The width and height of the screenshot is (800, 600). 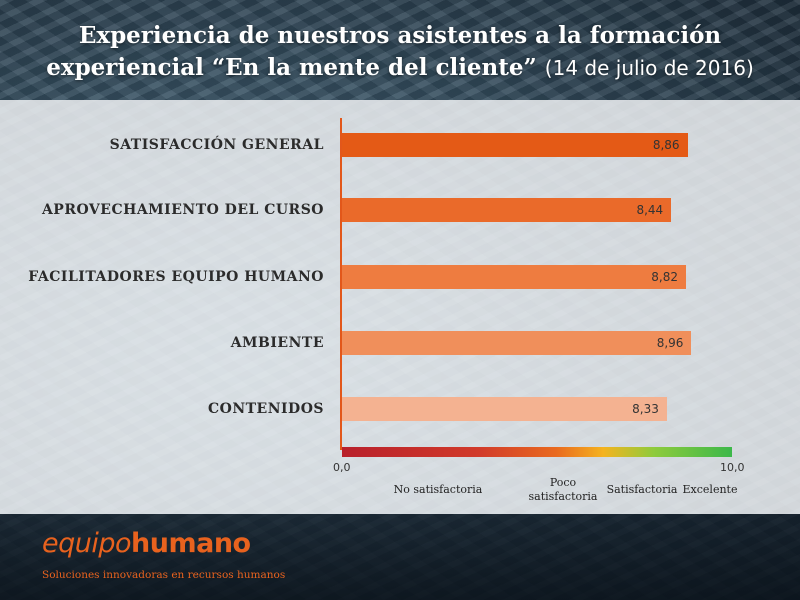 What do you see at coordinates (291, 67) in the screenshot?
I see `title-line-2-text: experiencial “En la mente del cliente”` at bounding box center [291, 67].